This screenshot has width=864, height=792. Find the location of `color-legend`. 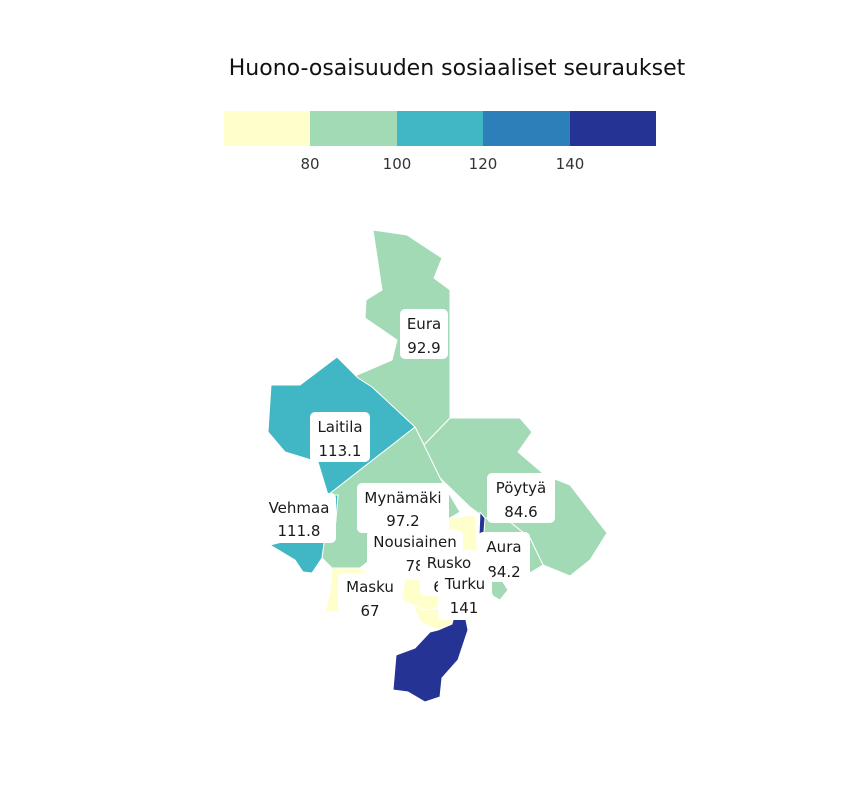

color-legend is located at coordinates (440, 128).